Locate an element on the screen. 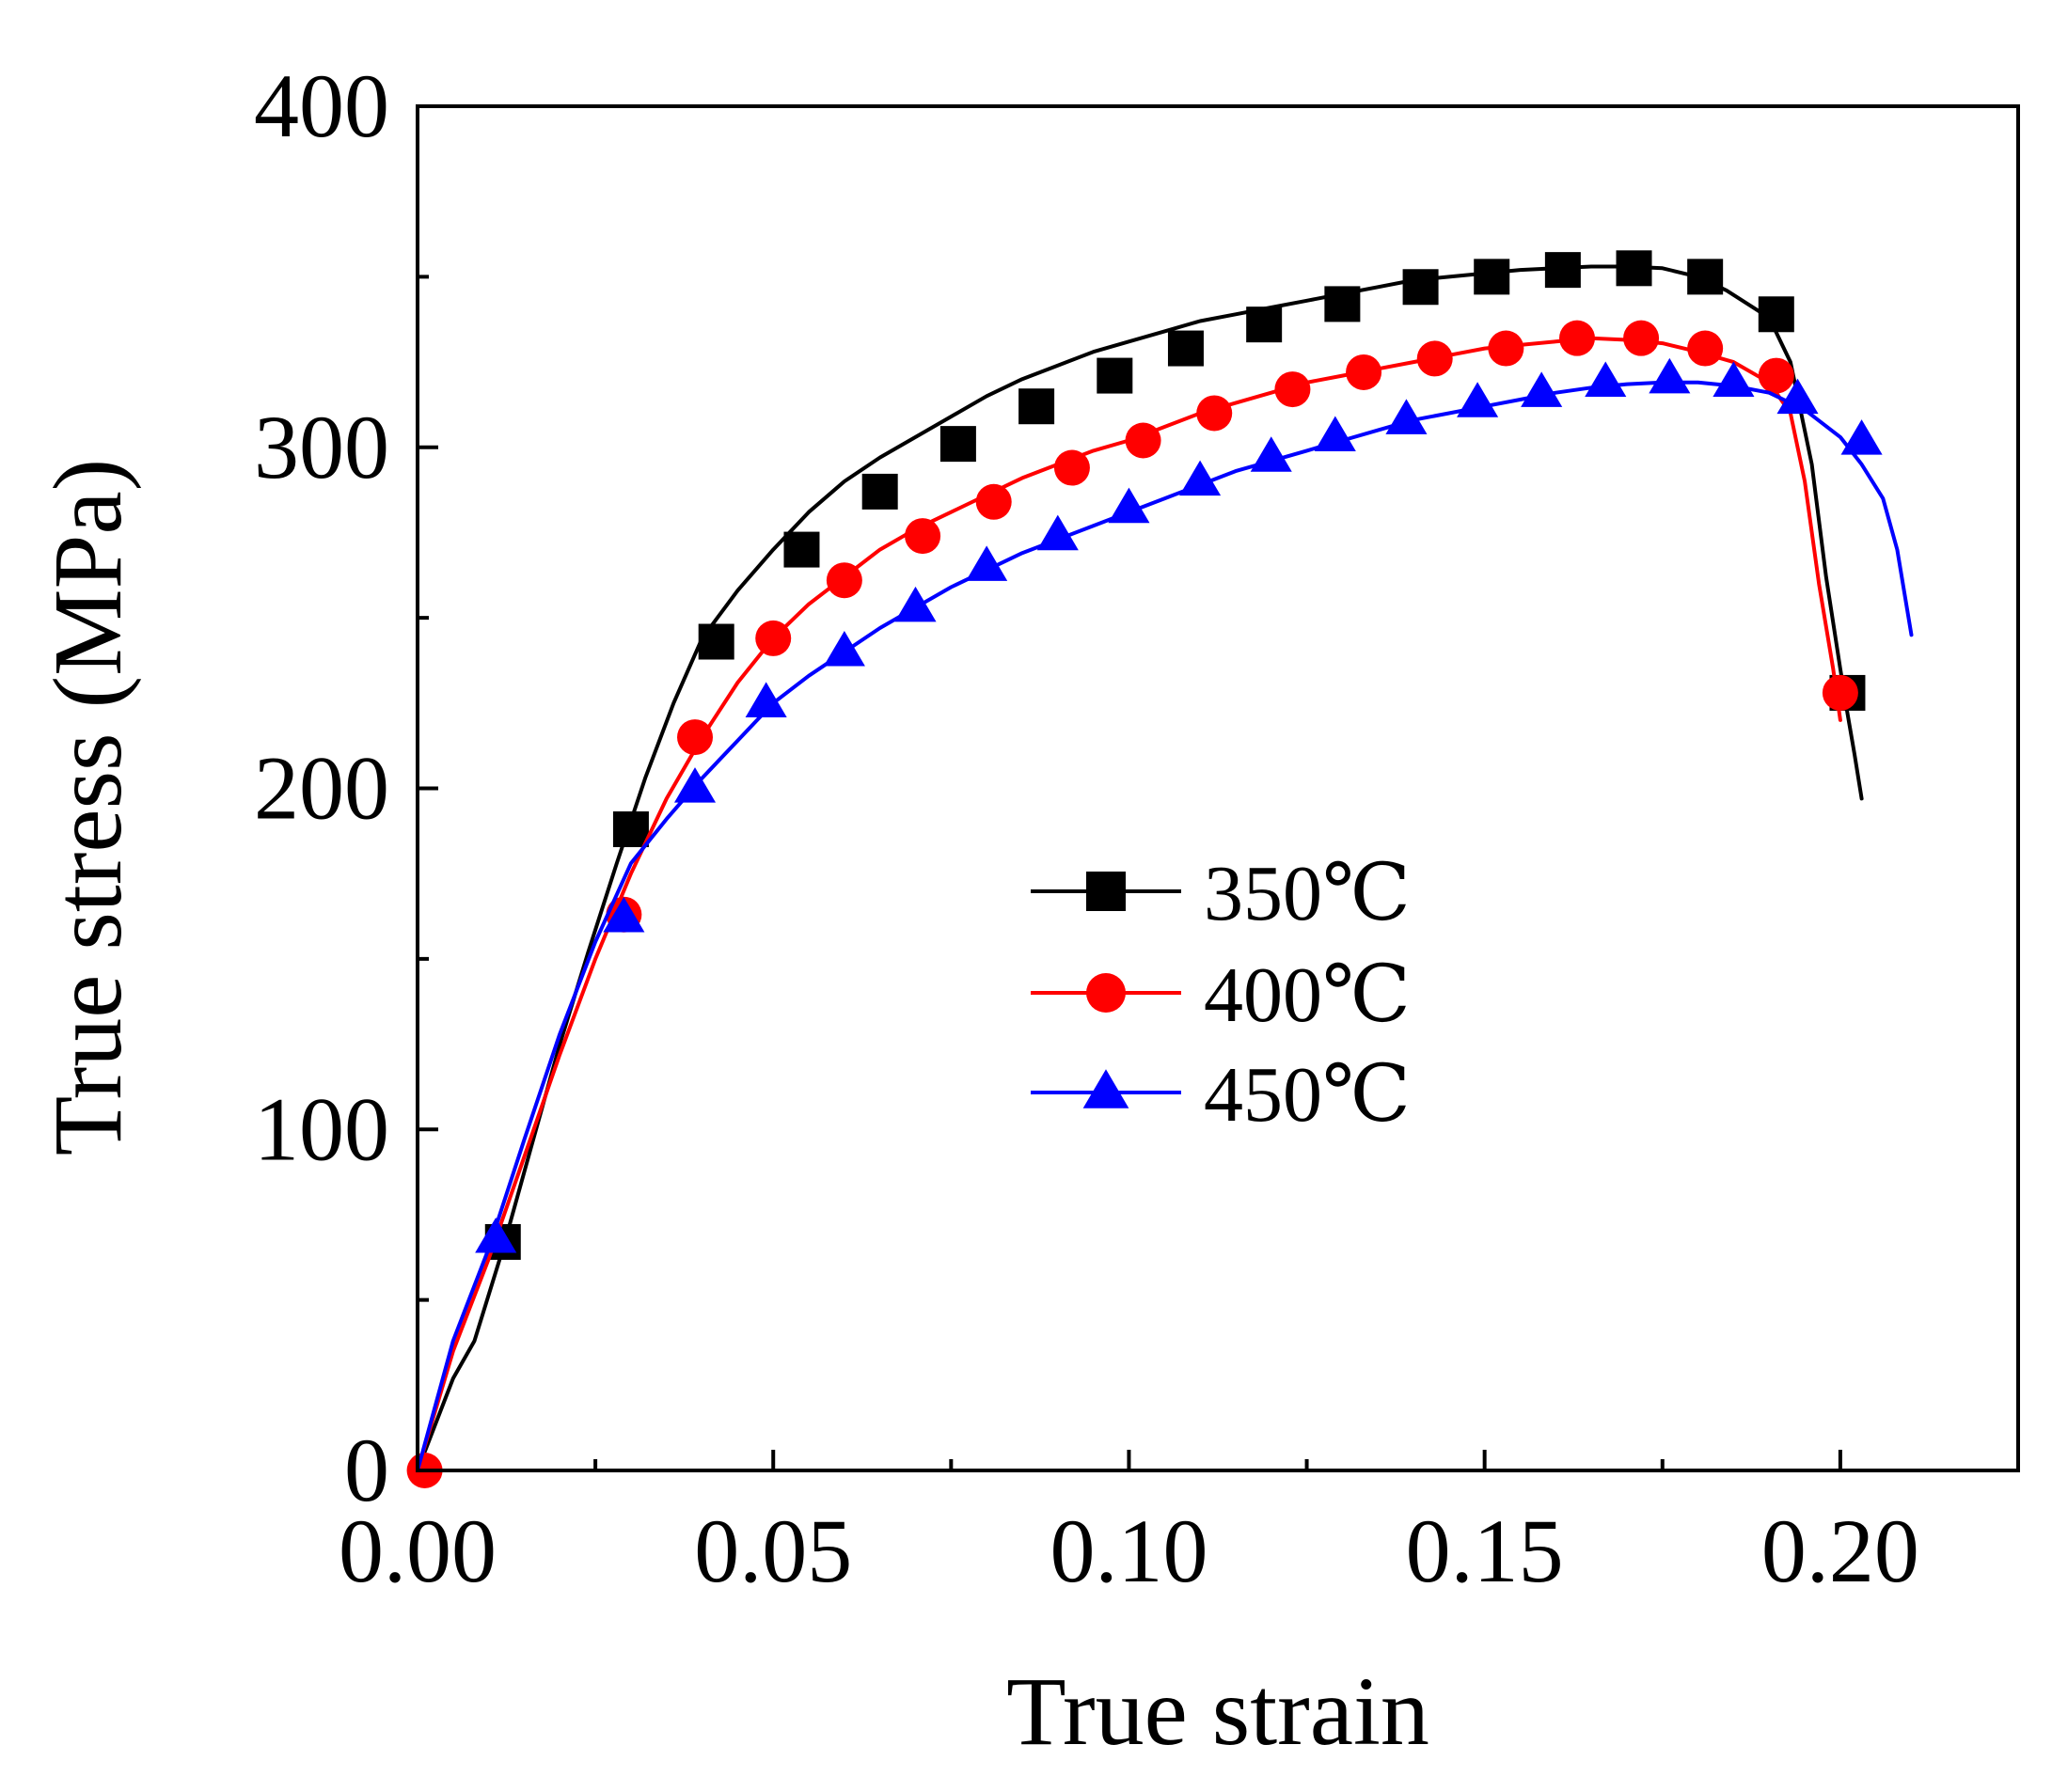 The height and width of the screenshot is (1792, 2052). x-tick-label: 0.05 is located at coordinates (773, 1551).